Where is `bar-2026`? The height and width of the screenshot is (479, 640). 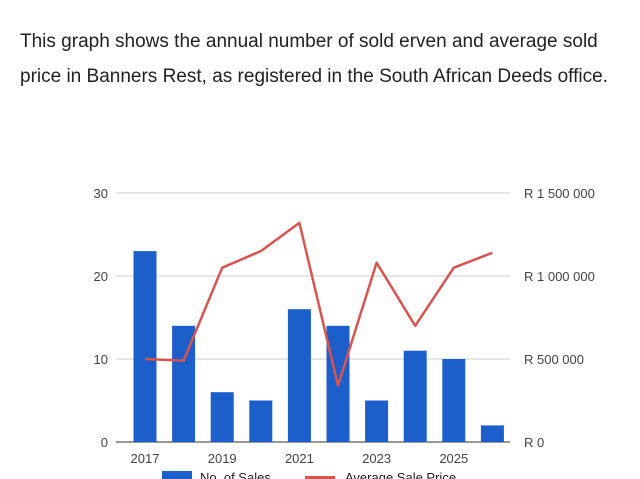 bar-2026 is located at coordinates (492, 433).